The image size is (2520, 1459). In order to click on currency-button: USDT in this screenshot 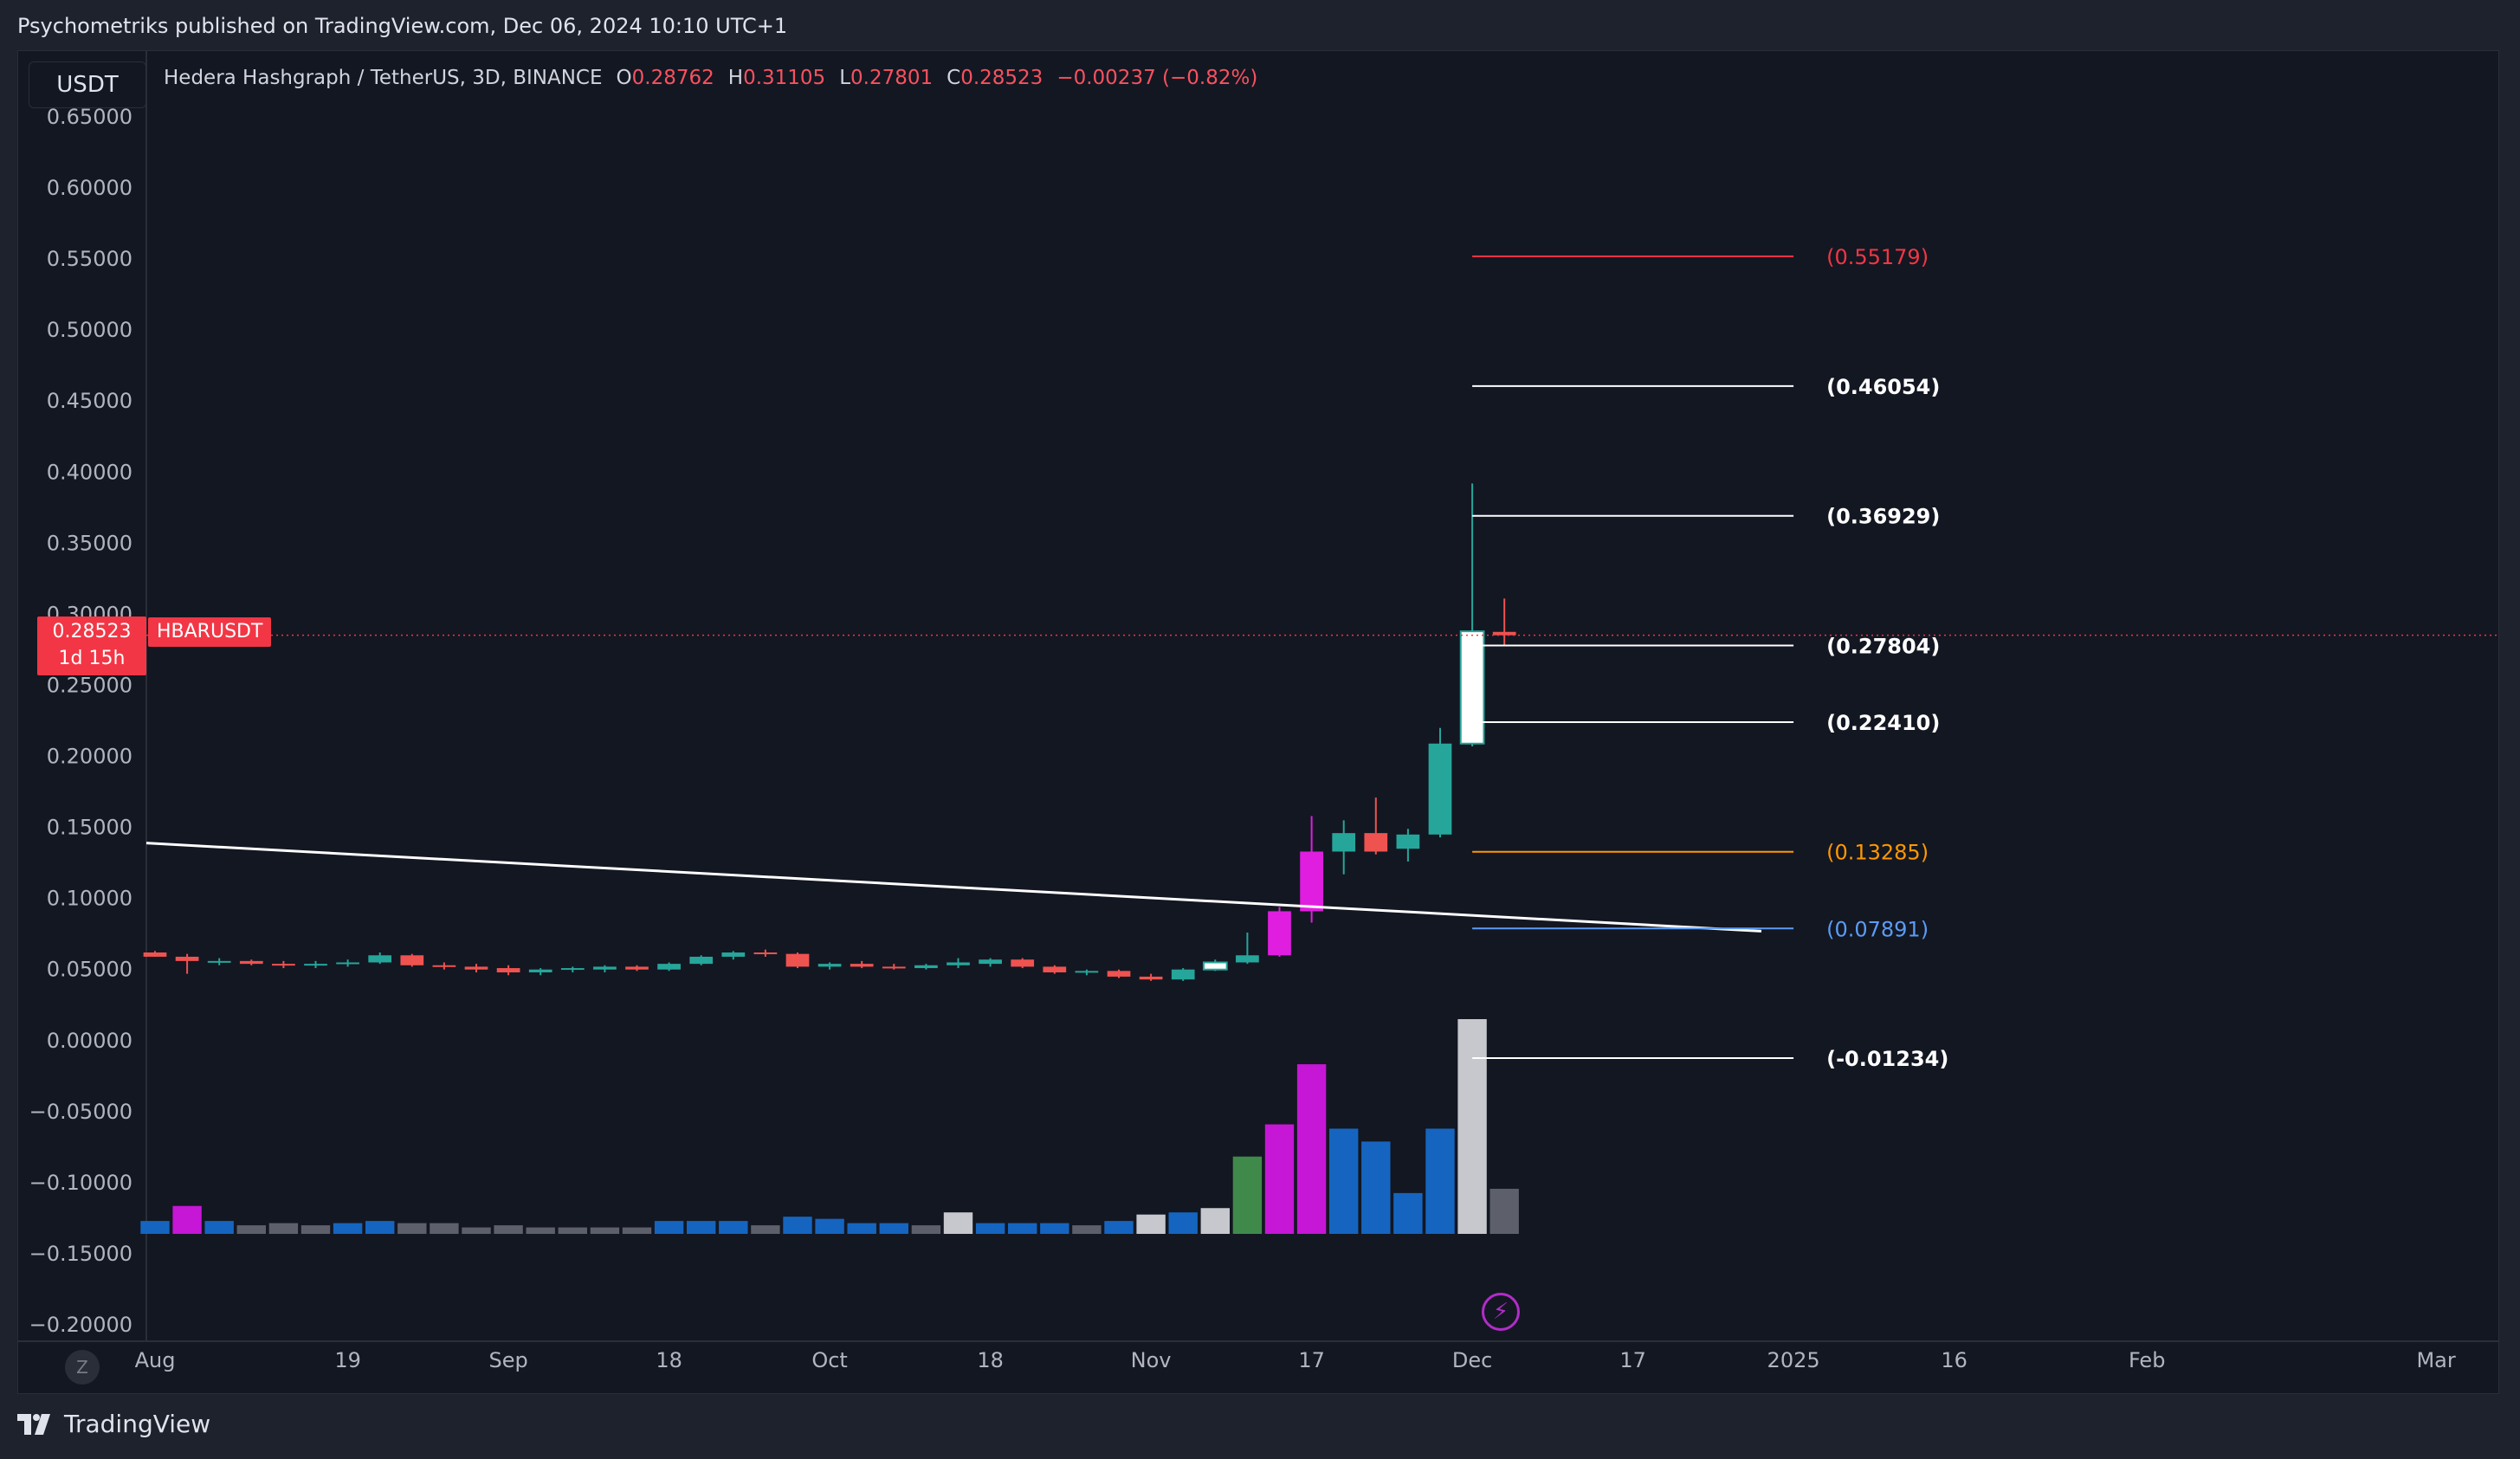, I will do `click(87, 84)`.